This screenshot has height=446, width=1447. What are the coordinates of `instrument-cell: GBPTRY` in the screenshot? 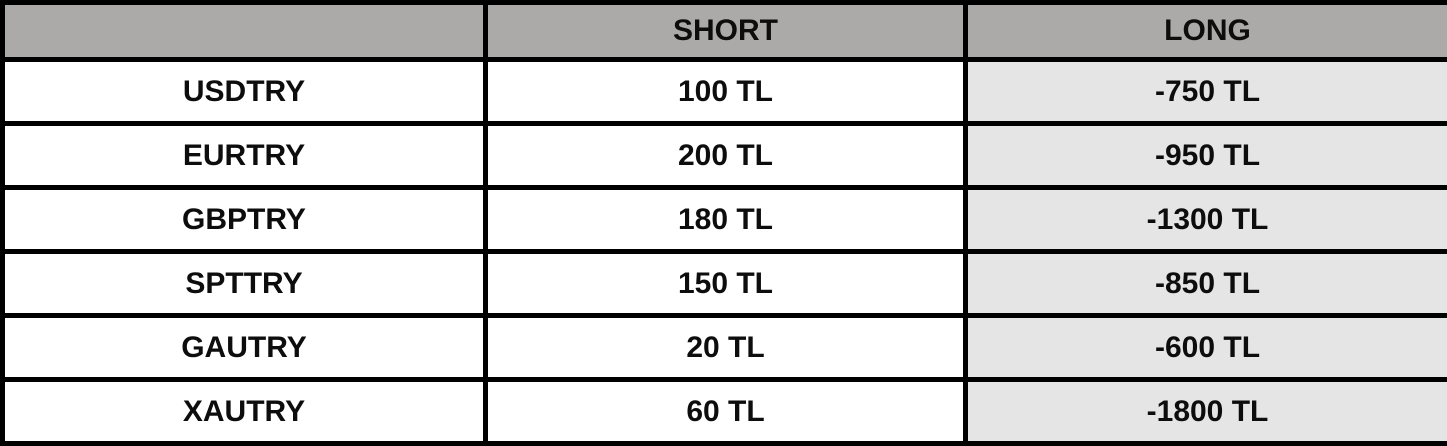 It's located at (244, 220).